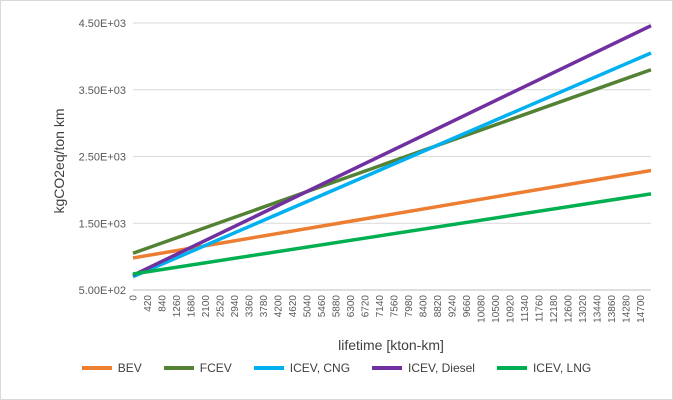 This screenshot has height=400, width=673. Describe the element at coordinates (569, 309) in the screenshot. I see `x-tick-label: 12600` at that location.